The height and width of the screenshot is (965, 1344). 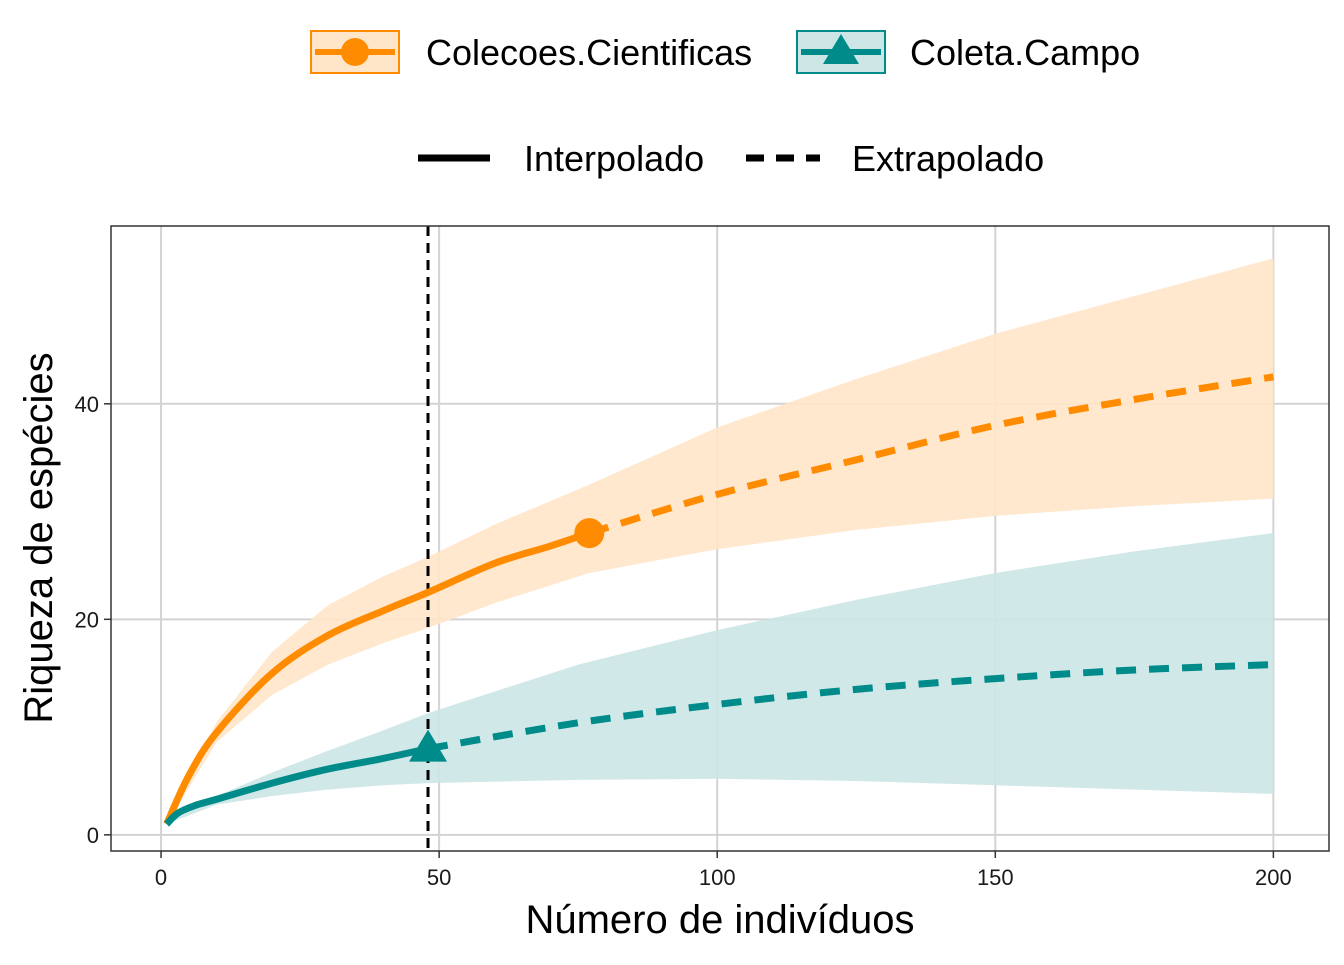 I want to click on triangle-marker-icon, so click(x=841, y=49).